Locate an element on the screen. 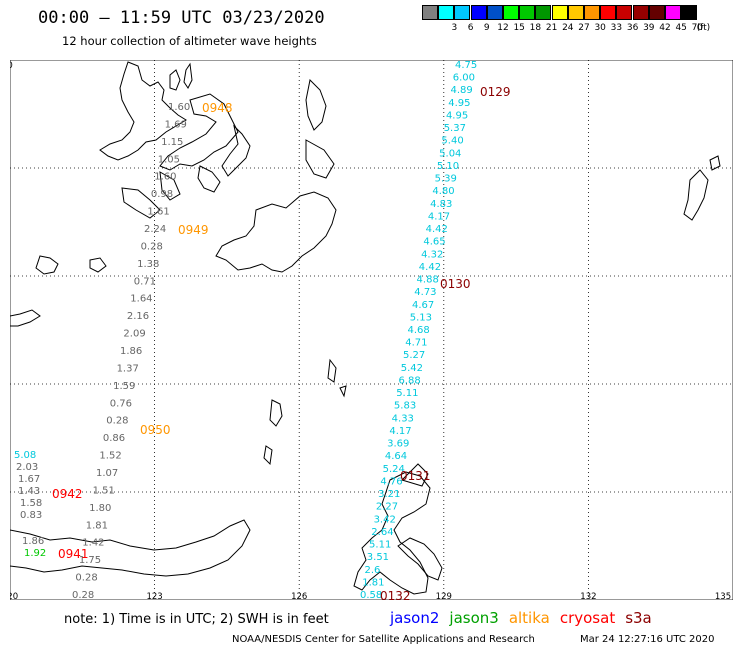 This screenshot has height=650, width=740. wave-height-value: 3.69 is located at coordinates (398, 444).